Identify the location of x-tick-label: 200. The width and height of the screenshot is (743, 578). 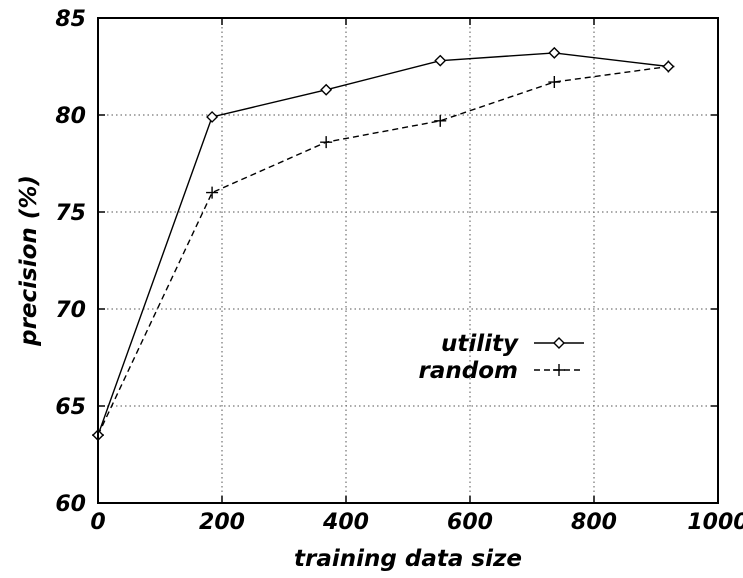
(222, 522).